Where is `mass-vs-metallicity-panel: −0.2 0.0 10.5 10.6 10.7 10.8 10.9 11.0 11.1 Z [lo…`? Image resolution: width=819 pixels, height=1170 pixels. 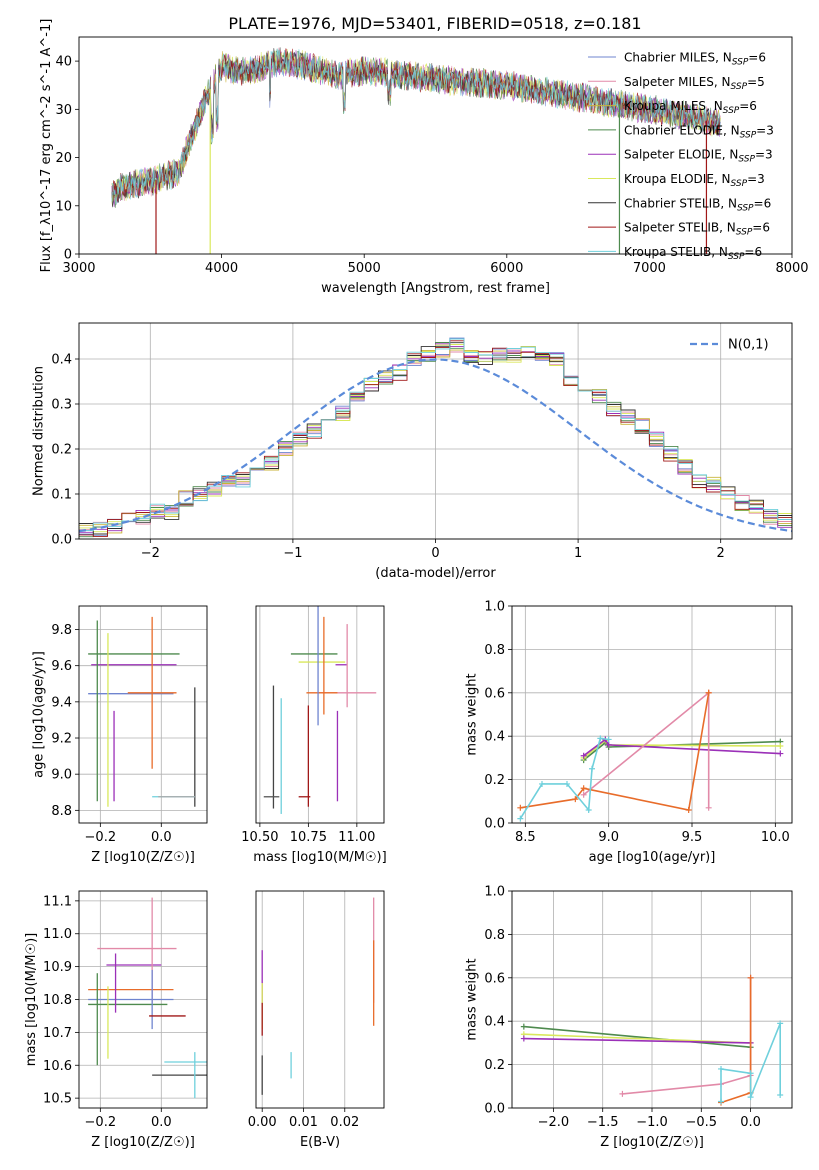
mass-vs-metallicity-panel: −0.2 0.0 10.5 10.6 10.7 10.8 10.9 11.0 11.1 Z [lo… is located at coordinates (116, 1020).